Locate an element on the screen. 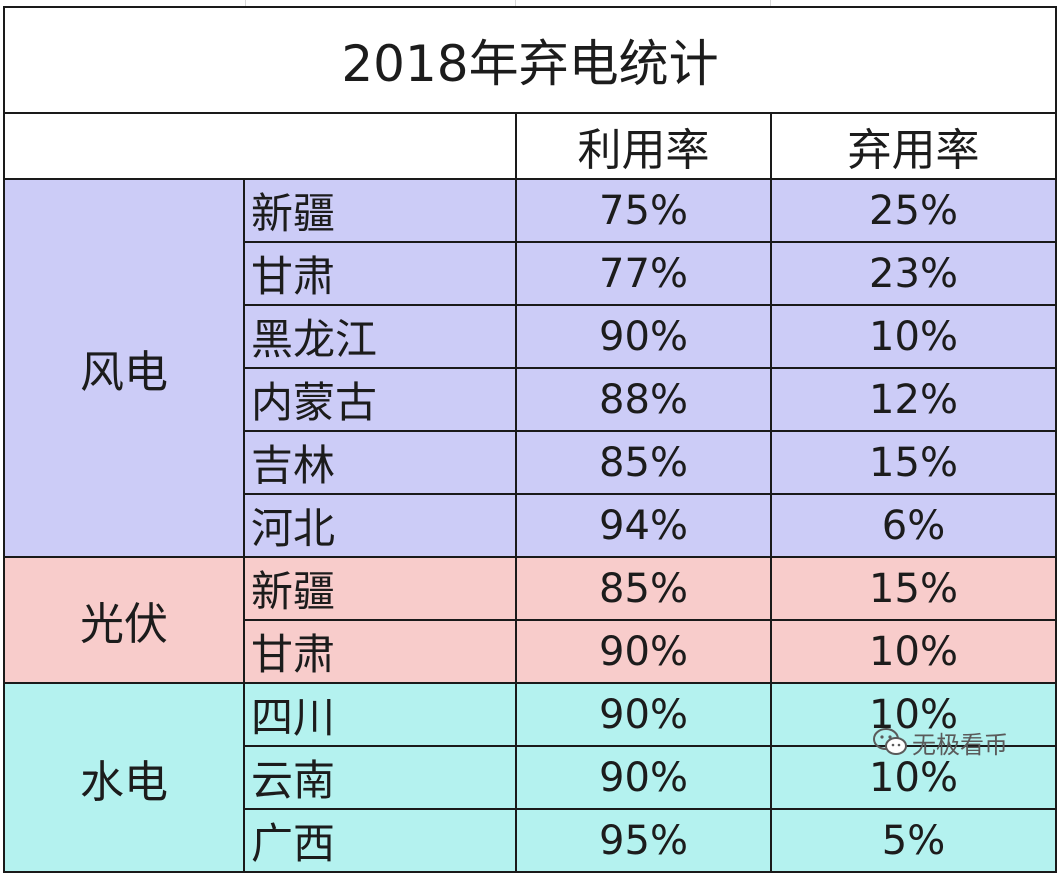 The height and width of the screenshot is (873, 1060). table-title: 2018年弃电统计 is located at coordinates (530, 60).